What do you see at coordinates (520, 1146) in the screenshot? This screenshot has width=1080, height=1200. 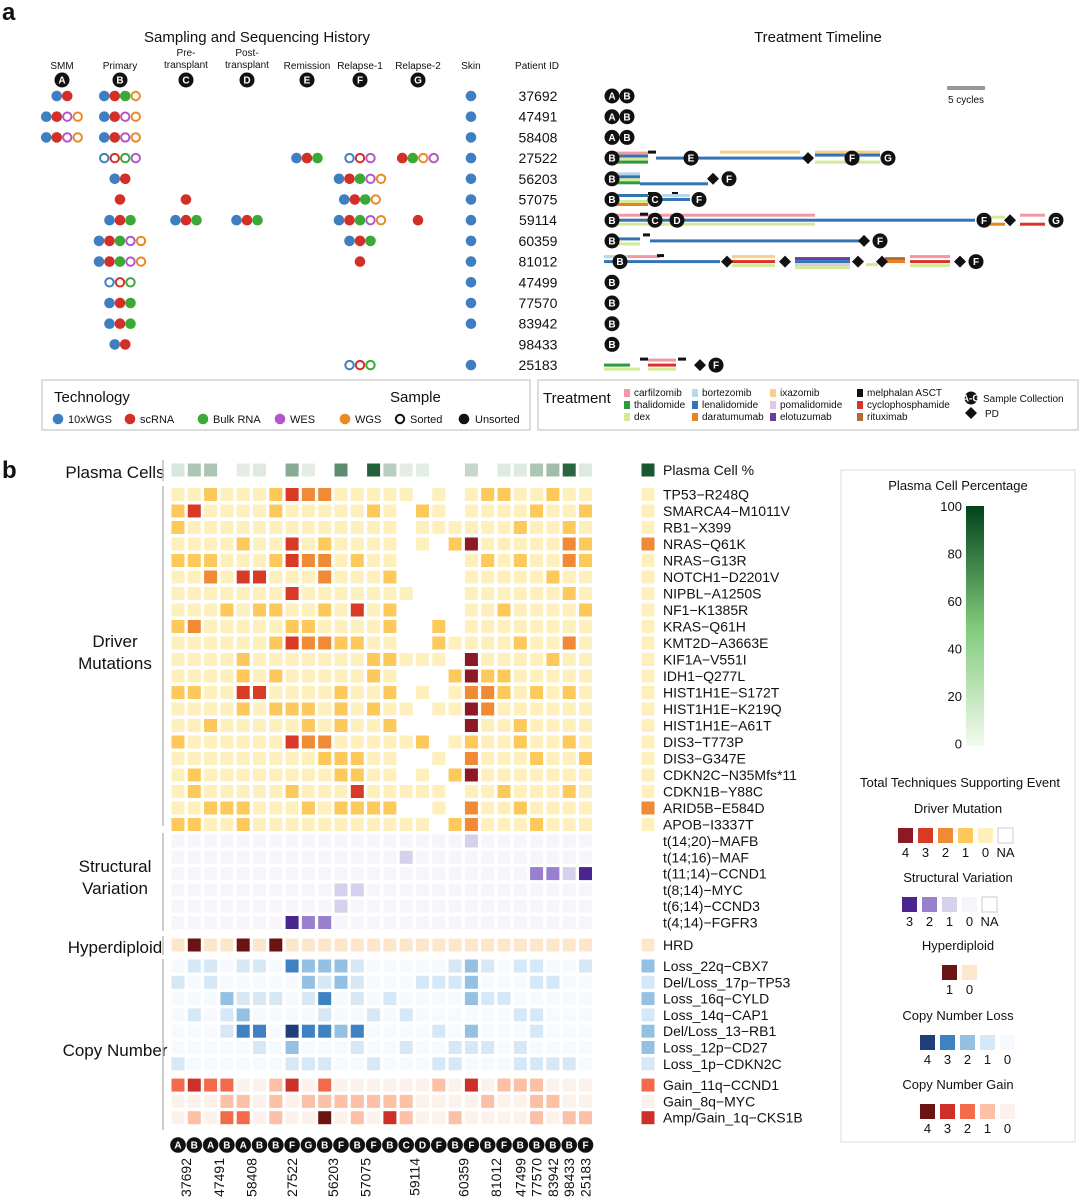 I see `column-sample-badge-letter: B` at bounding box center [520, 1146].